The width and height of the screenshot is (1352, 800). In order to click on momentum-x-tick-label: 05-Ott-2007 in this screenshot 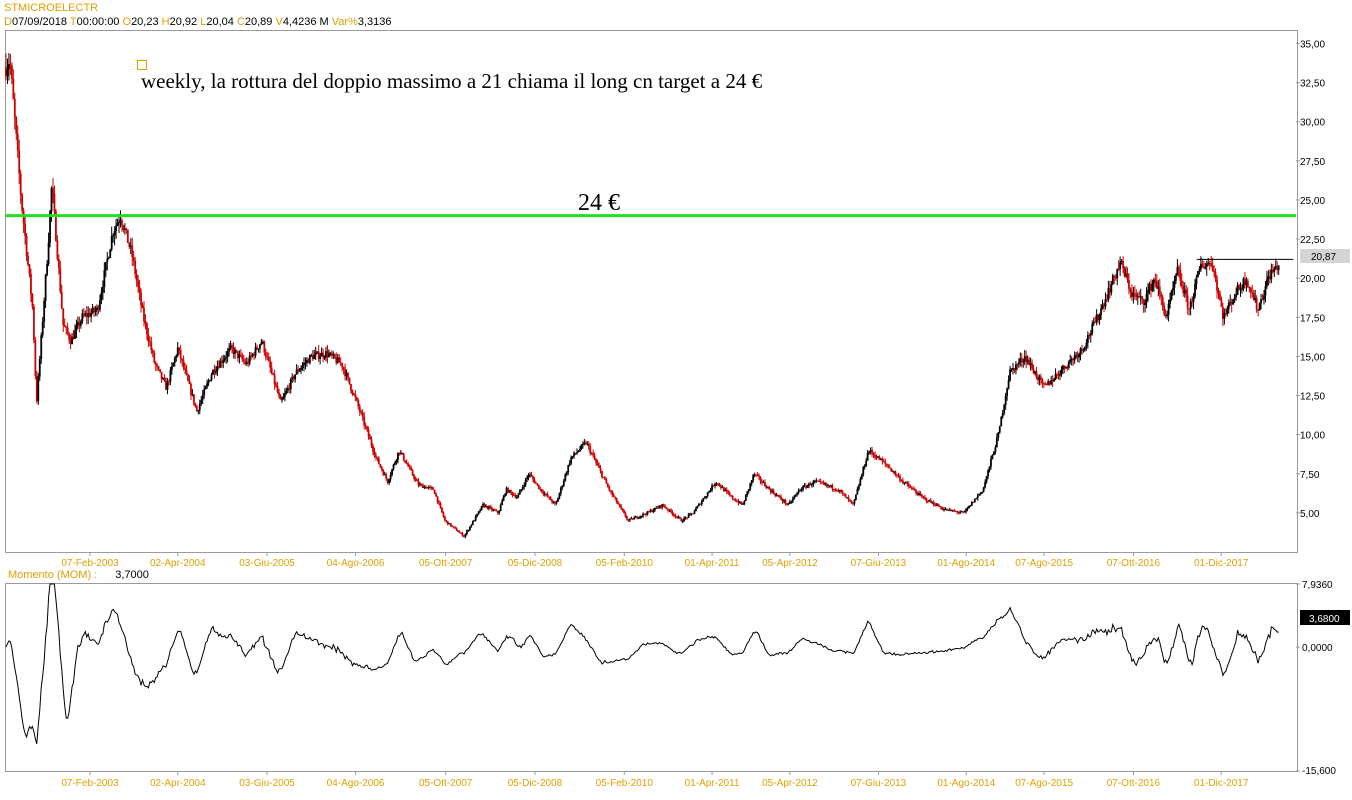, I will do `click(446, 783)`.